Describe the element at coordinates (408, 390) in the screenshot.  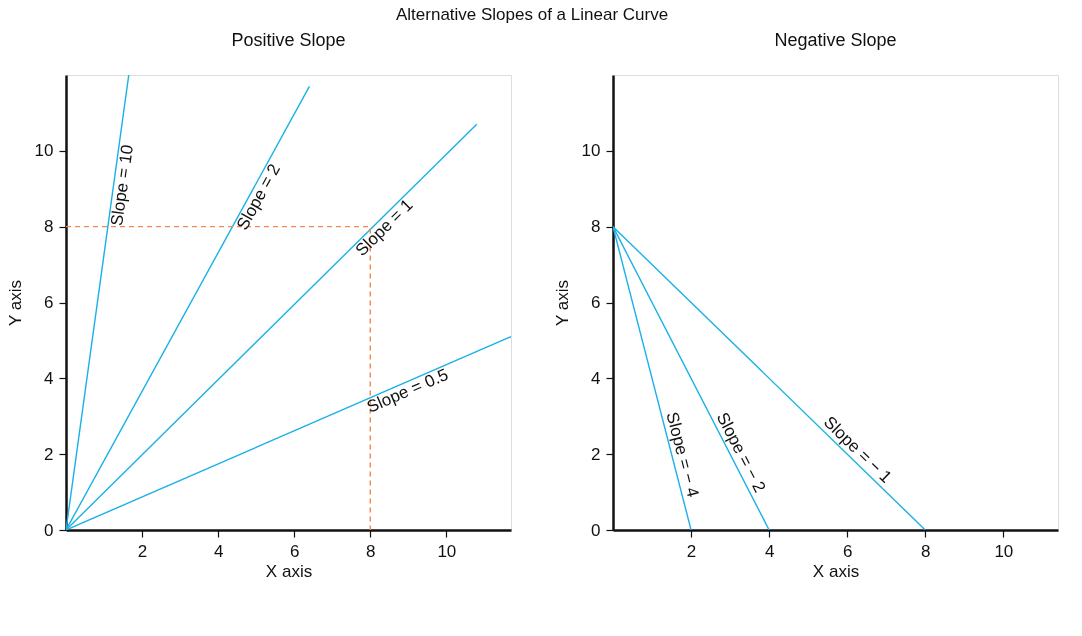
I see `text: Slope = 0.5` at that location.